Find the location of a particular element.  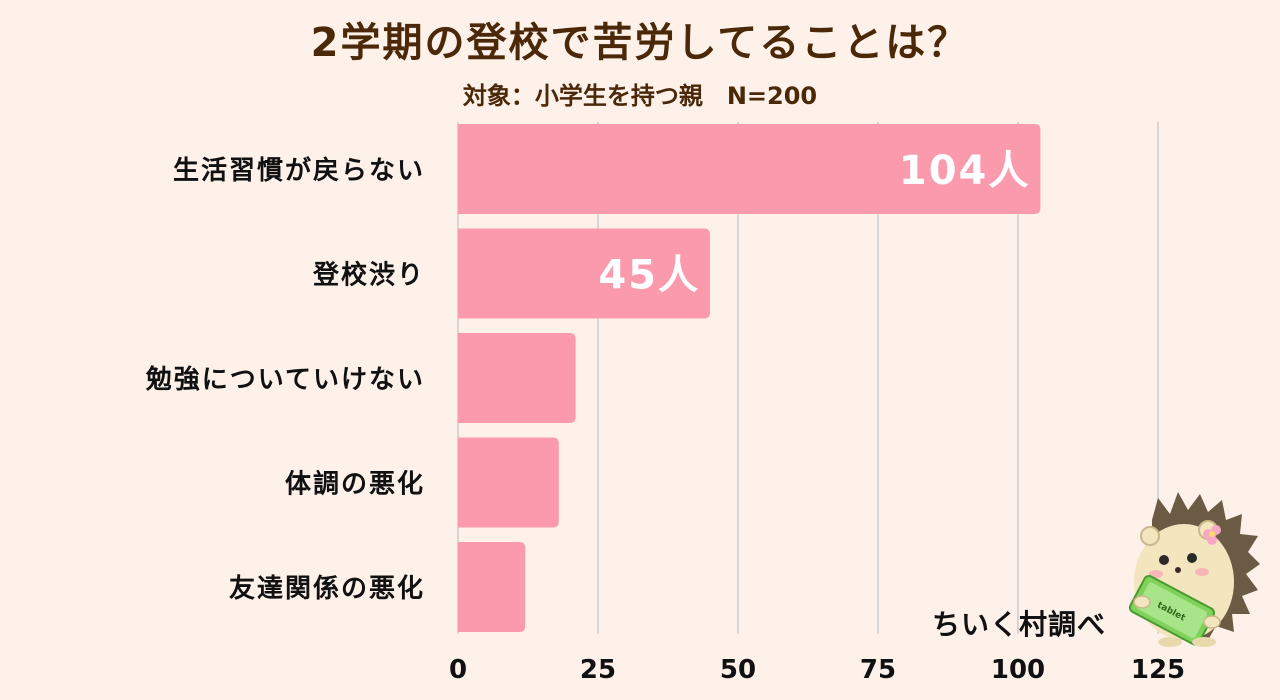

tick-layer: 0 25 50 75 100 125 is located at coordinates (817, 670).